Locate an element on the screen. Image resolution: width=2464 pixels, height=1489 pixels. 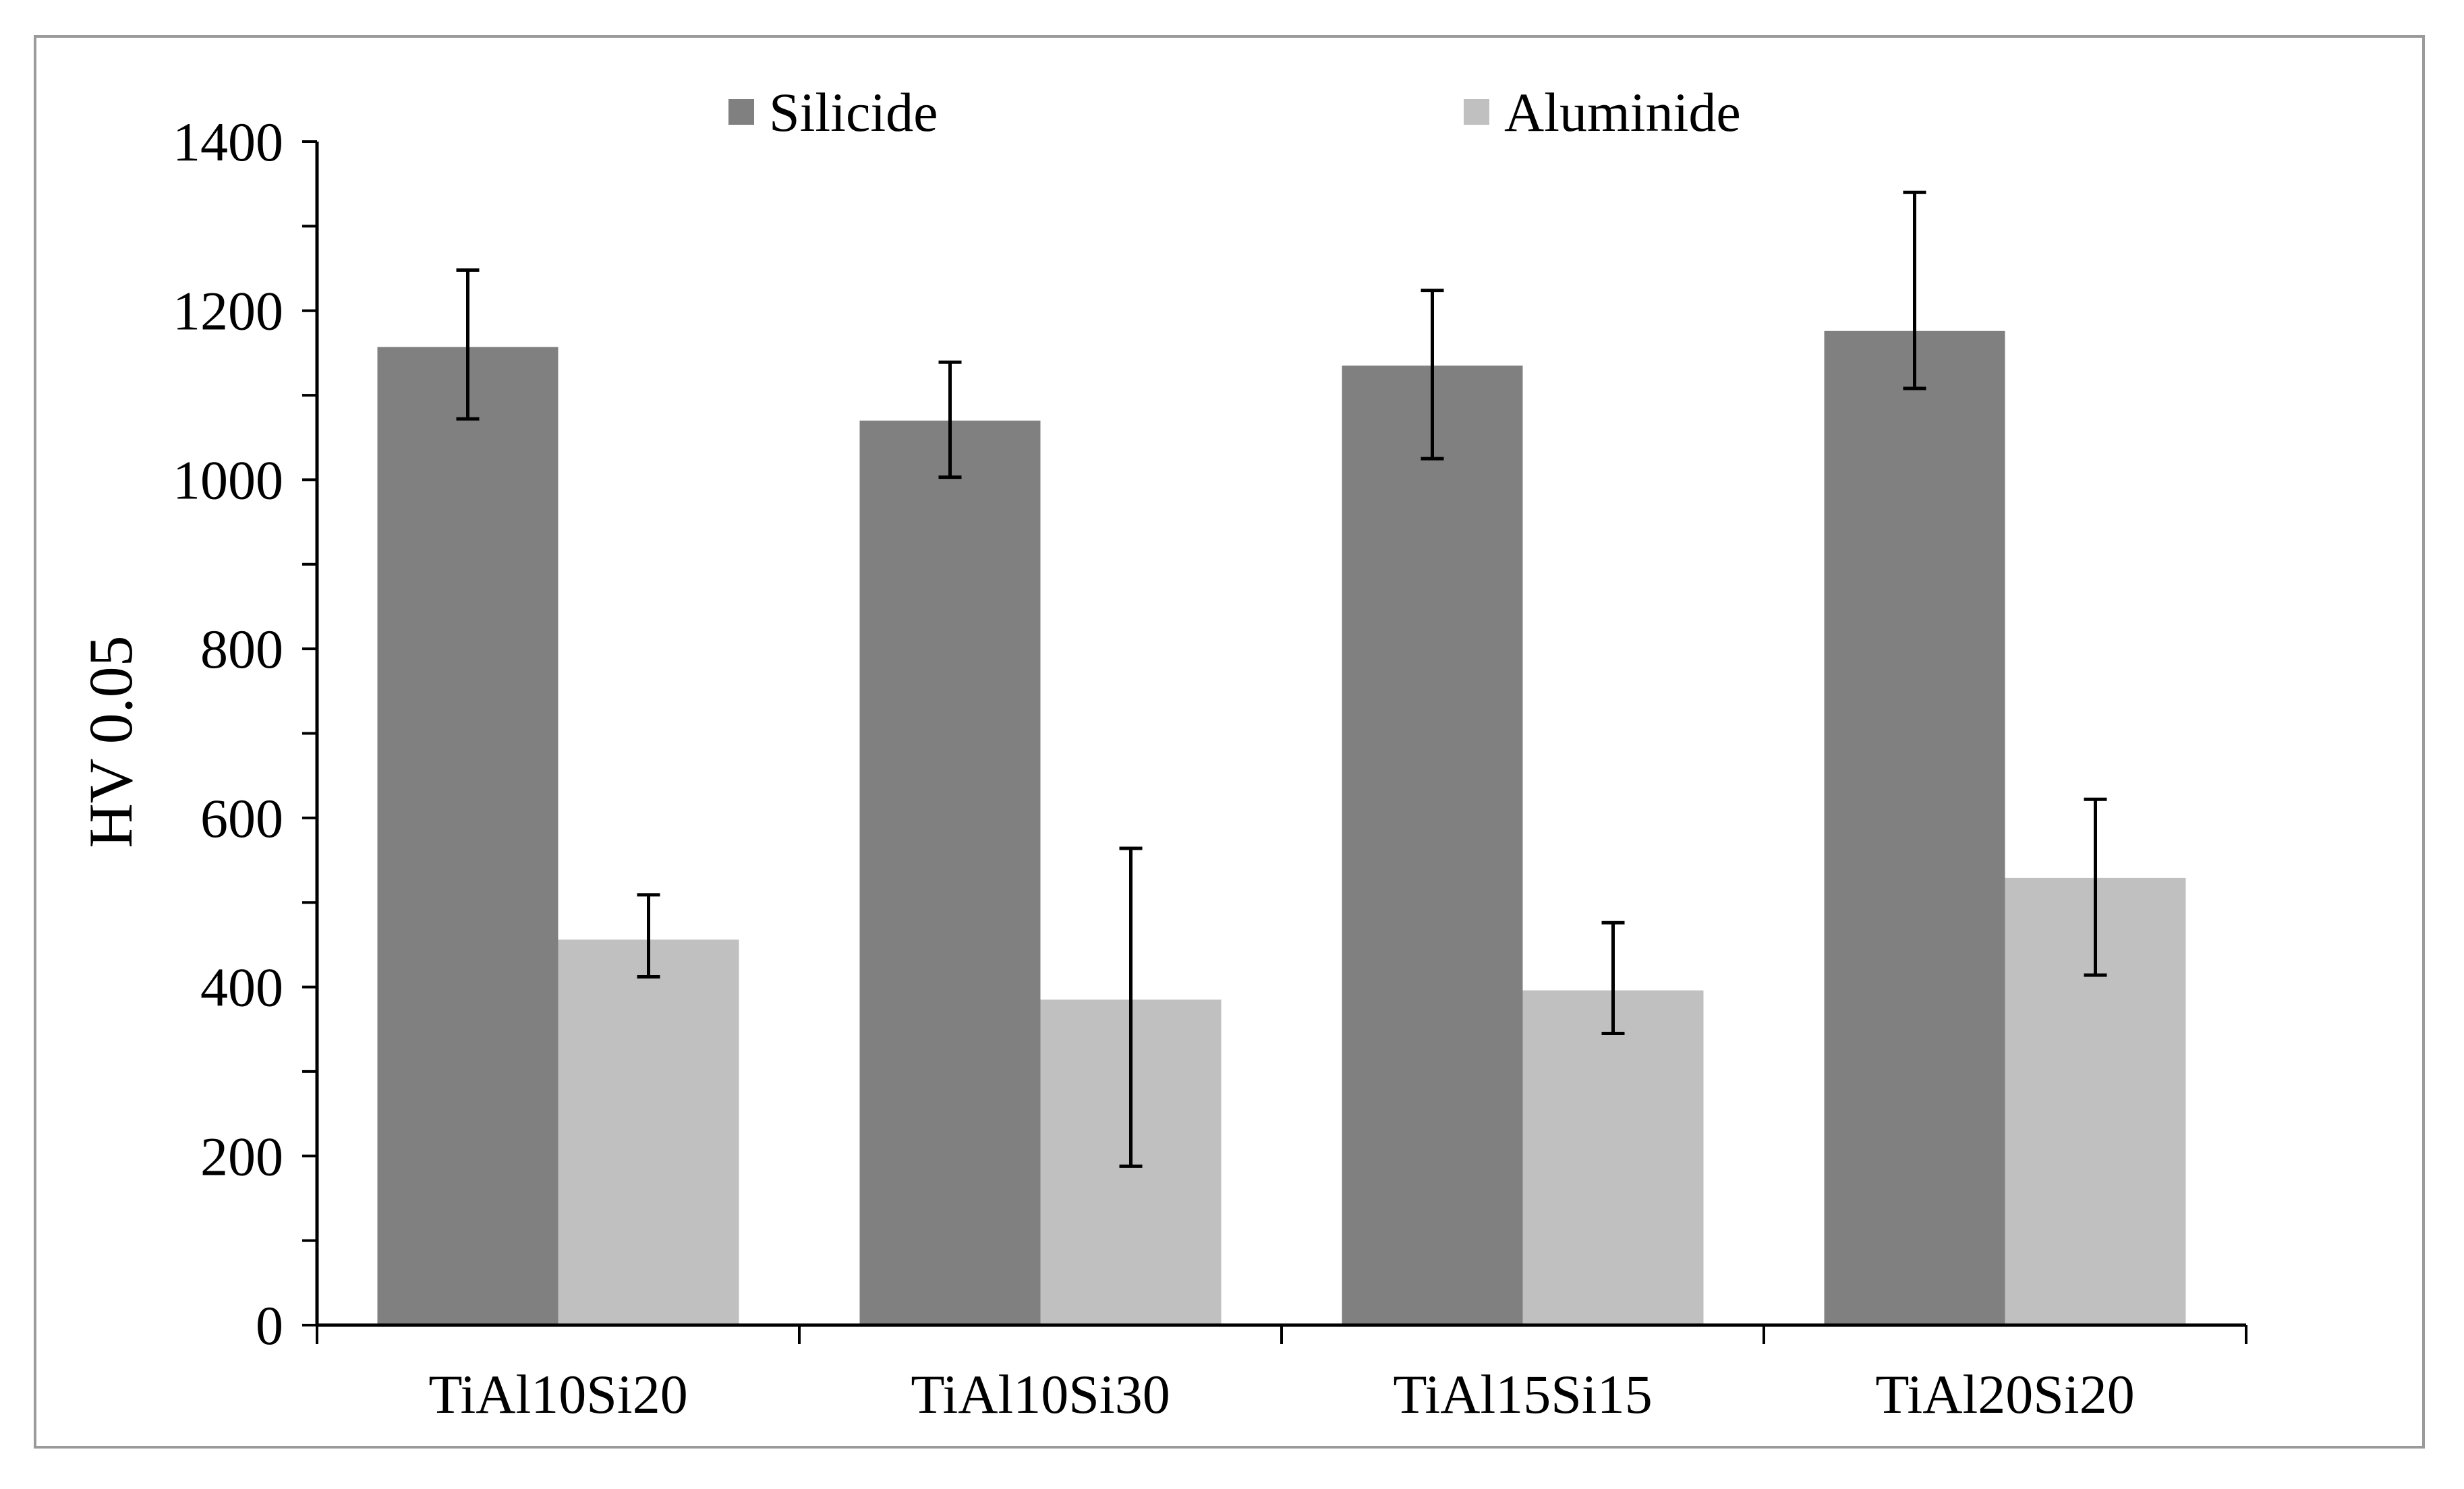
x-category-label: TiAl15Si15 is located at coordinates (1522, 1394).